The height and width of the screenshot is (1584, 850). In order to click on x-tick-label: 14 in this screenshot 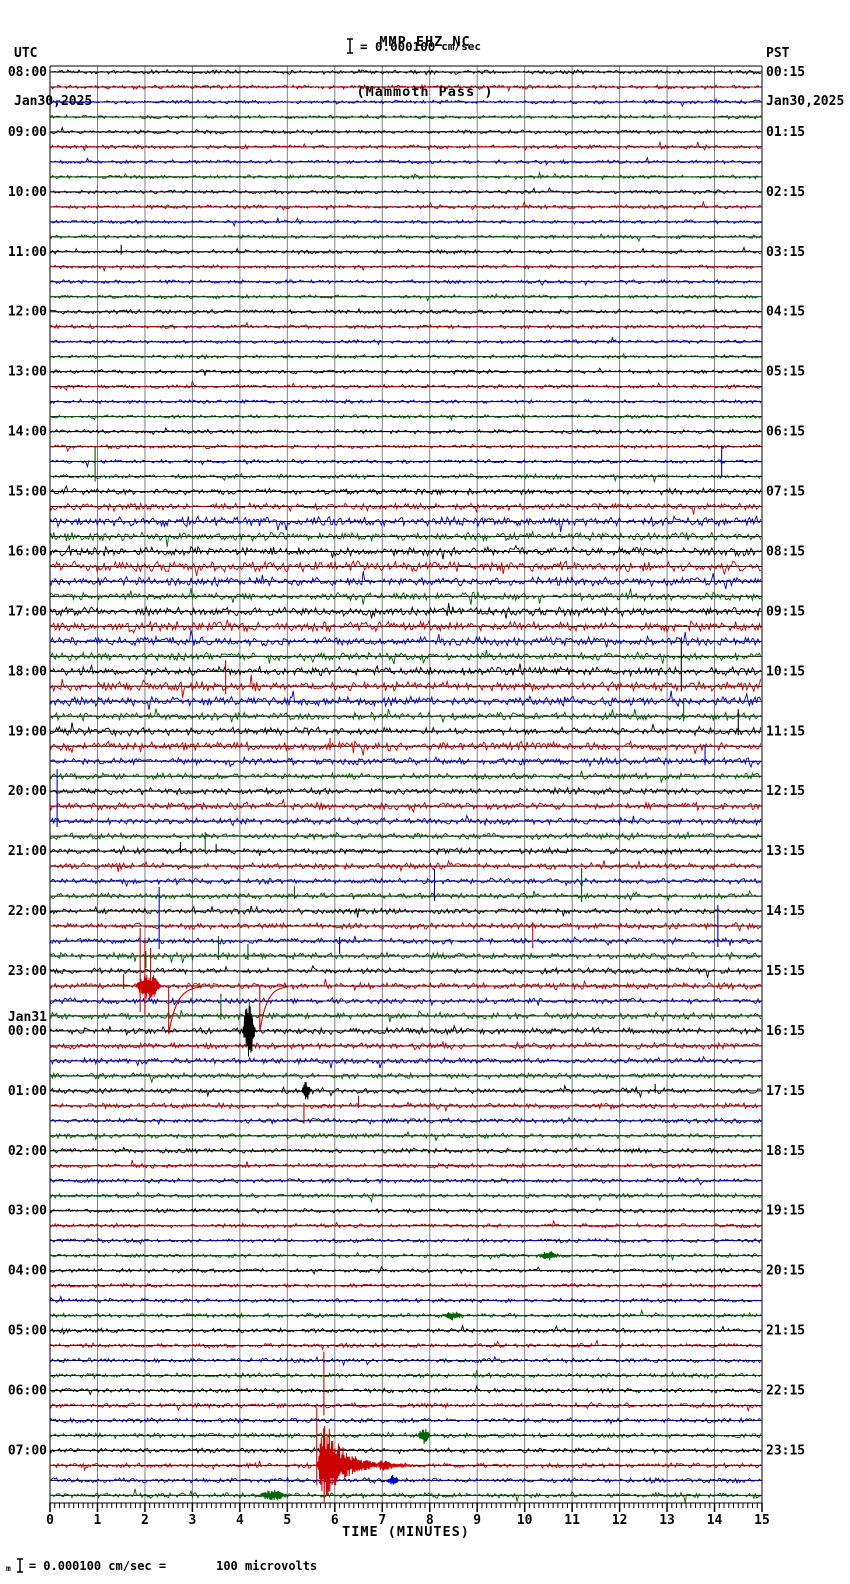, I will do `click(715, 1520)`.